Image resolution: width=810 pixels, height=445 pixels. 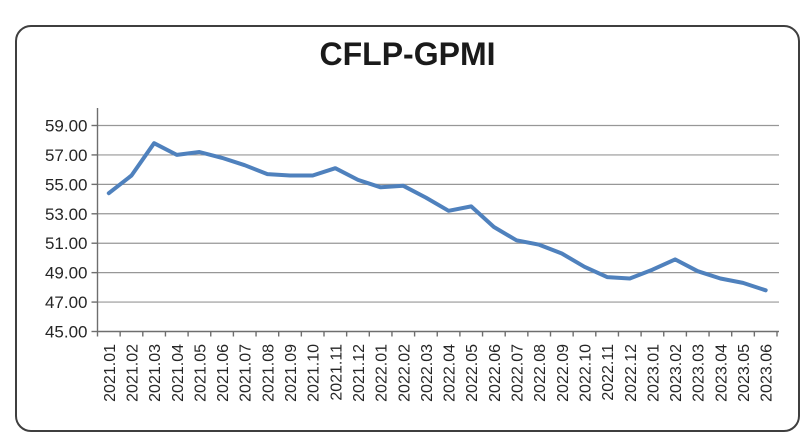 What do you see at coordinates (336, 372) in the screenshot?
I see `x-tick-label: 2021.11` at bounding box center [336, 372].